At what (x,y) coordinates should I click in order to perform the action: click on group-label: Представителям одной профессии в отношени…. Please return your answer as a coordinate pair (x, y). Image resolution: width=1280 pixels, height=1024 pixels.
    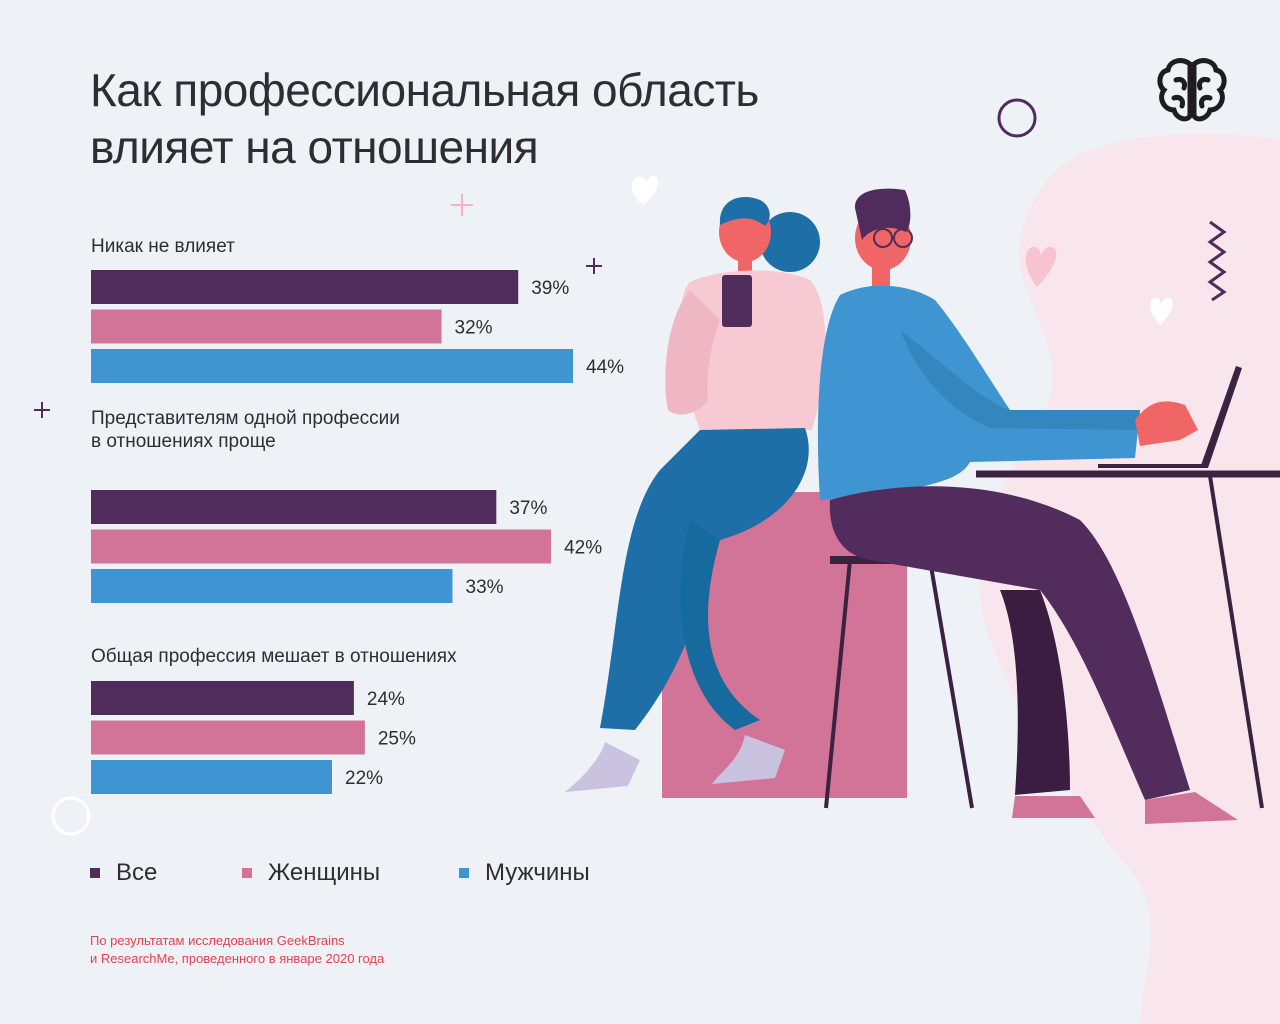
    Looking at the image, I should click on (245, 430).